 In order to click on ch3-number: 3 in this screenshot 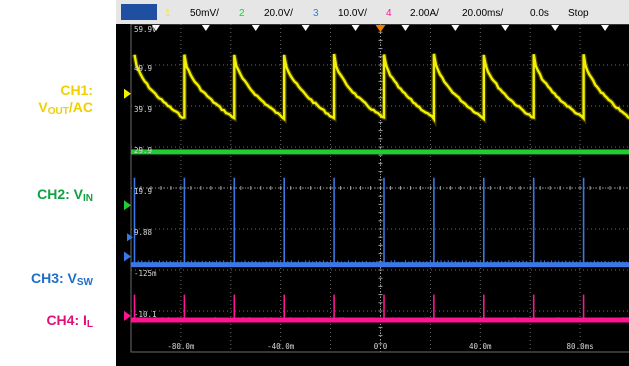, I will do `click(316, 13)`.